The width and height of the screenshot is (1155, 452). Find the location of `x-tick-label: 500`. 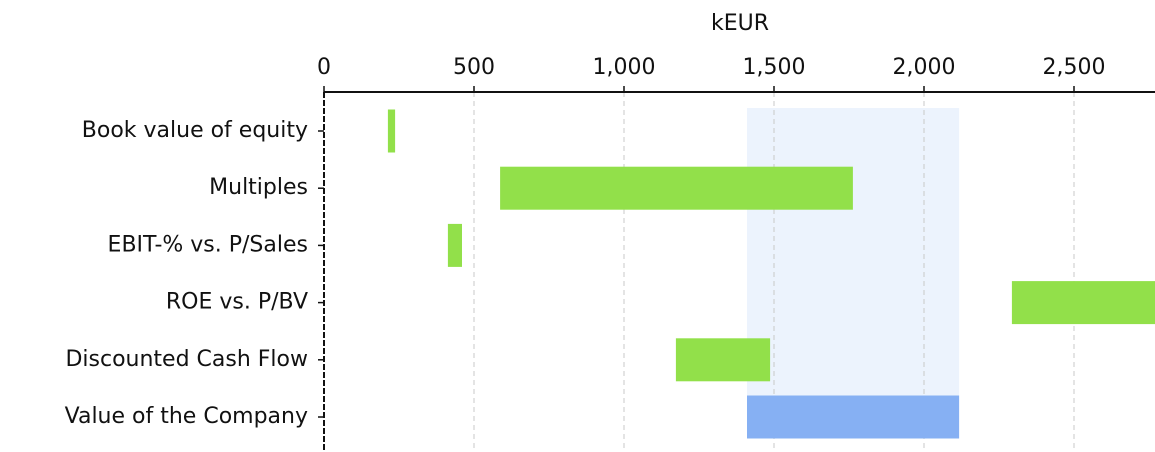

x-tick-label: 500 is located at coordinates (474, 67).